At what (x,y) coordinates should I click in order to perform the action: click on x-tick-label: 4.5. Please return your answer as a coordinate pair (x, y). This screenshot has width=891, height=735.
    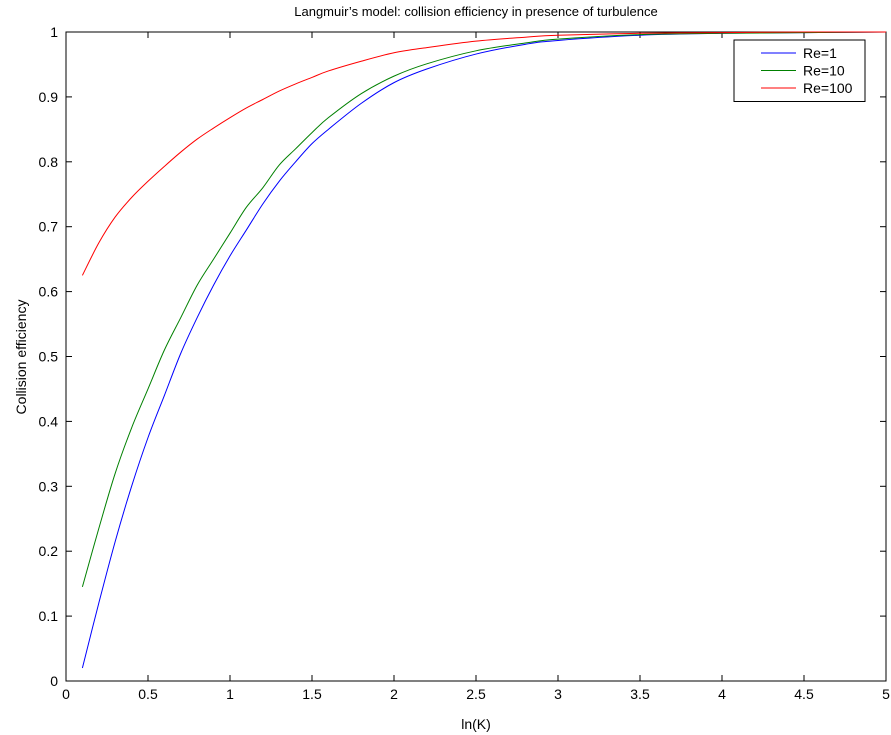
    Looking at the image, I should click on (804, 694).